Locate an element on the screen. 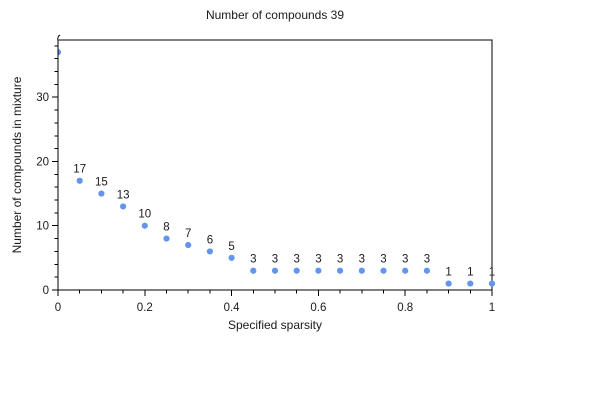 The width and height of the screenshot is (600, 400). clipped-label-fragment is located at coordinates (58, 37).